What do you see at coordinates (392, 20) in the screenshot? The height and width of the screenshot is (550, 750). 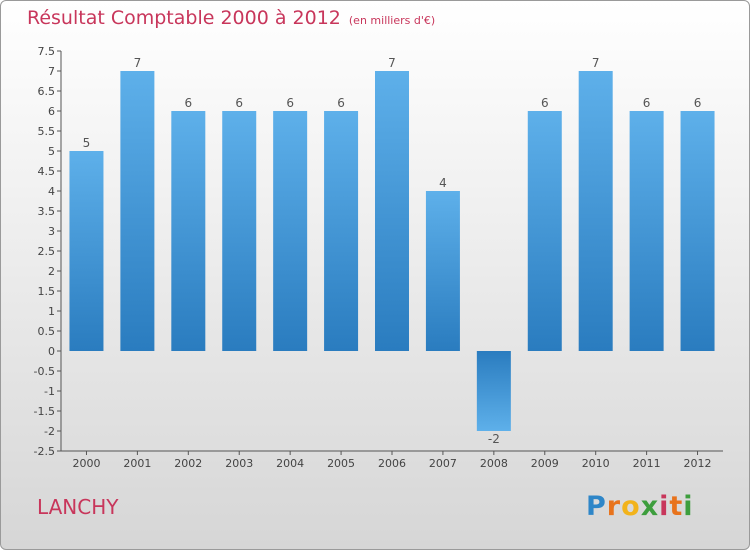 I see `chart-unit: (en milliers d'€)` at bounding box center [392, 20].